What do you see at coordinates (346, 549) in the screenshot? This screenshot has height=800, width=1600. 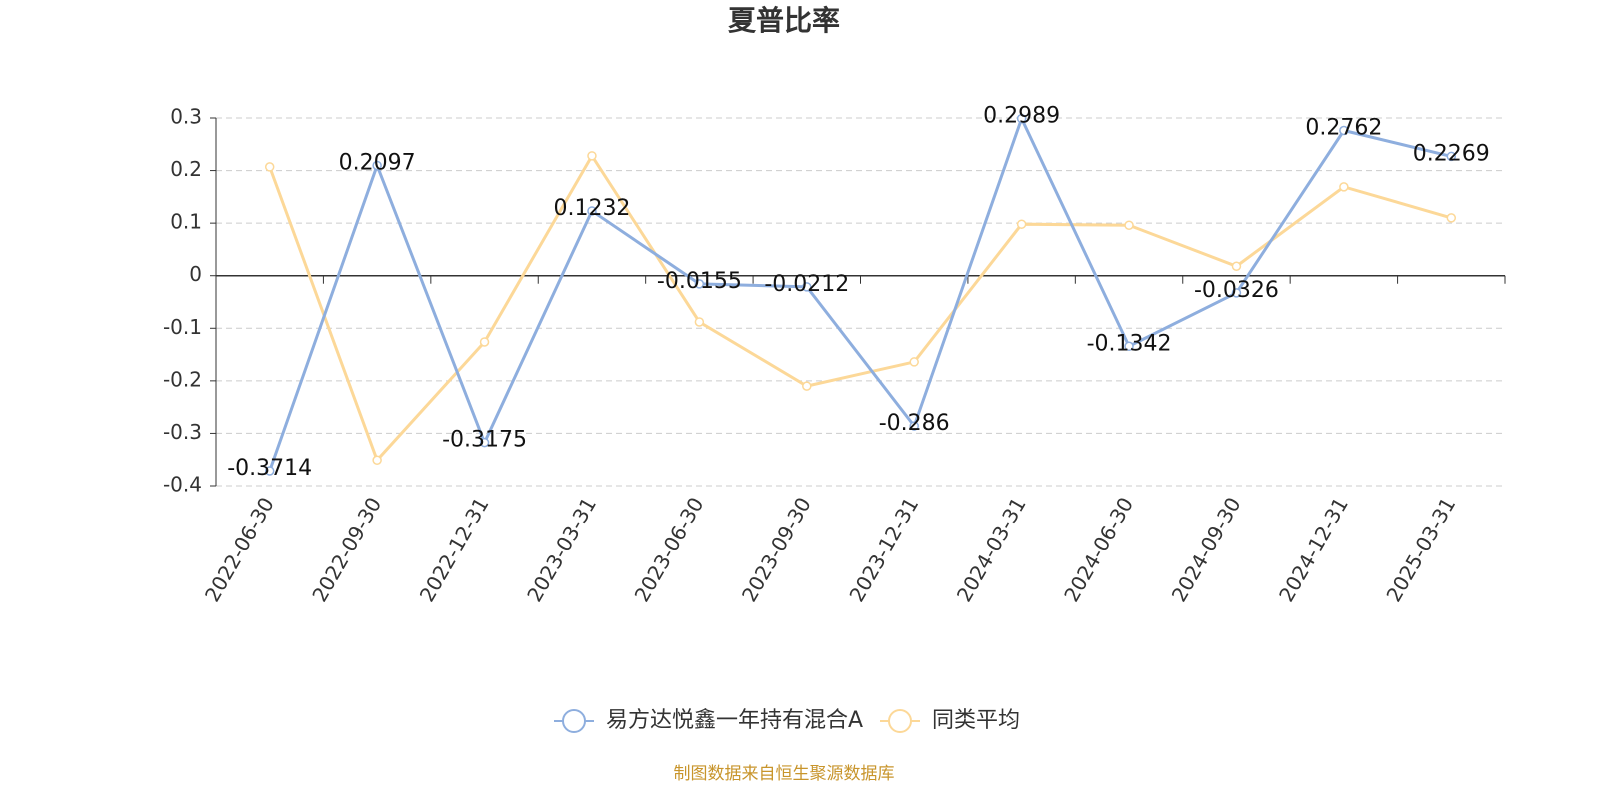 I see `x-tick-label: 2022-09-30` at bounding box center [346, 549].